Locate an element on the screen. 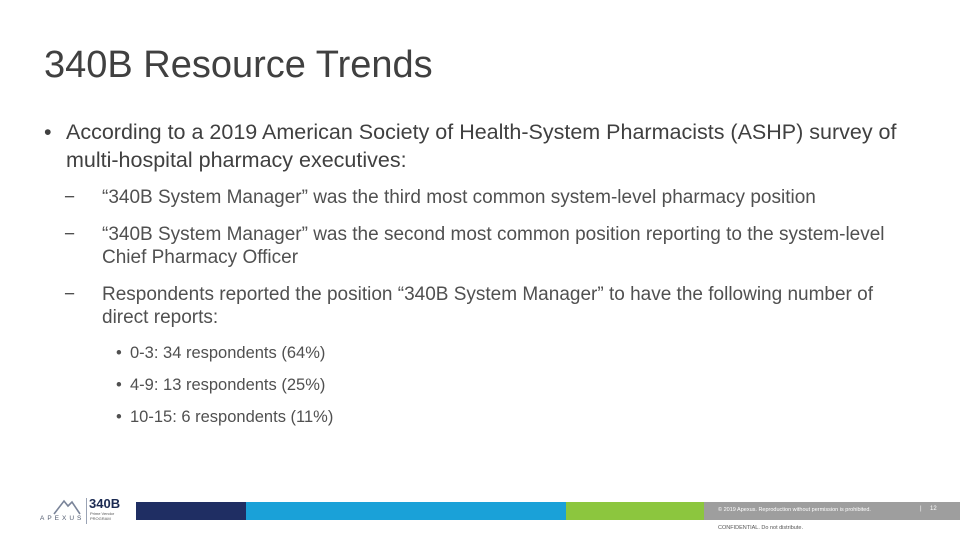 This screenshot has height=540, width=960. footer-bar-blue is located at coordinates (406, 511).